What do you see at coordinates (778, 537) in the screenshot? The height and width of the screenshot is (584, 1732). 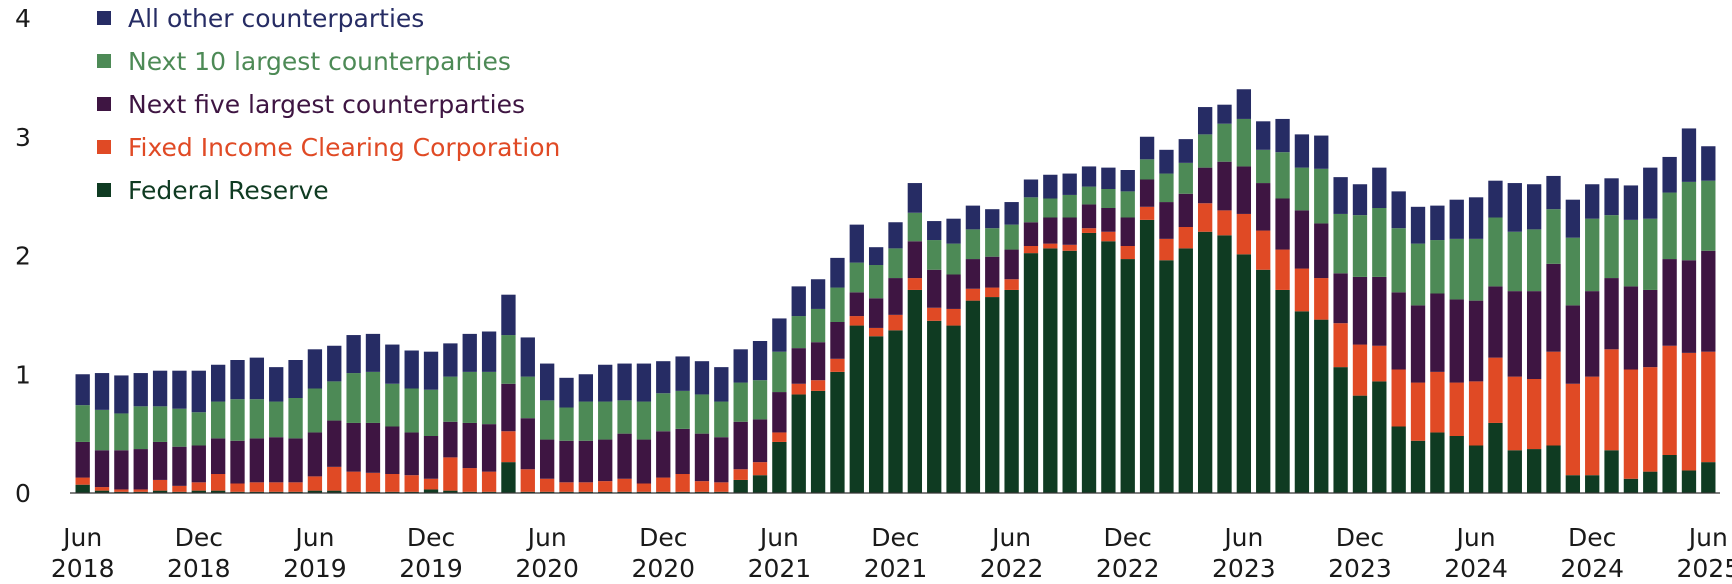 I see `x-tick-month-label: Jun` at bounding box center [778, 537].